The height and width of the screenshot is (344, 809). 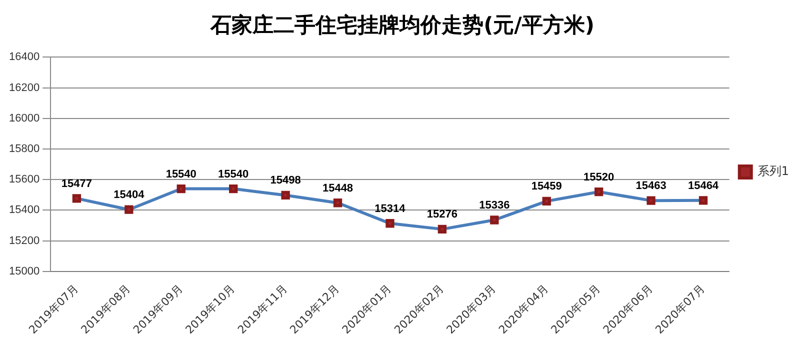 What do you see at coordinates (773, 171) in the screenshot?
I see `legend-label: 系列1` at bounding box center [773, 171].